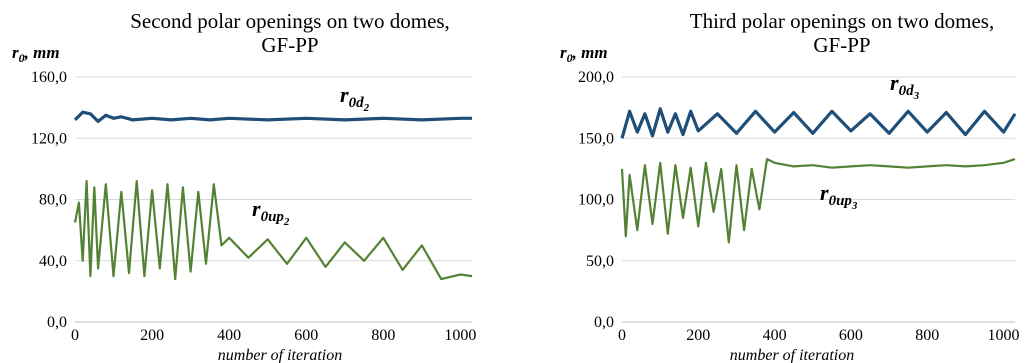 The height and width of the screenshot is (363, 1027). I want to click on series-label-r0d3: r0d3, so click(905, 86).